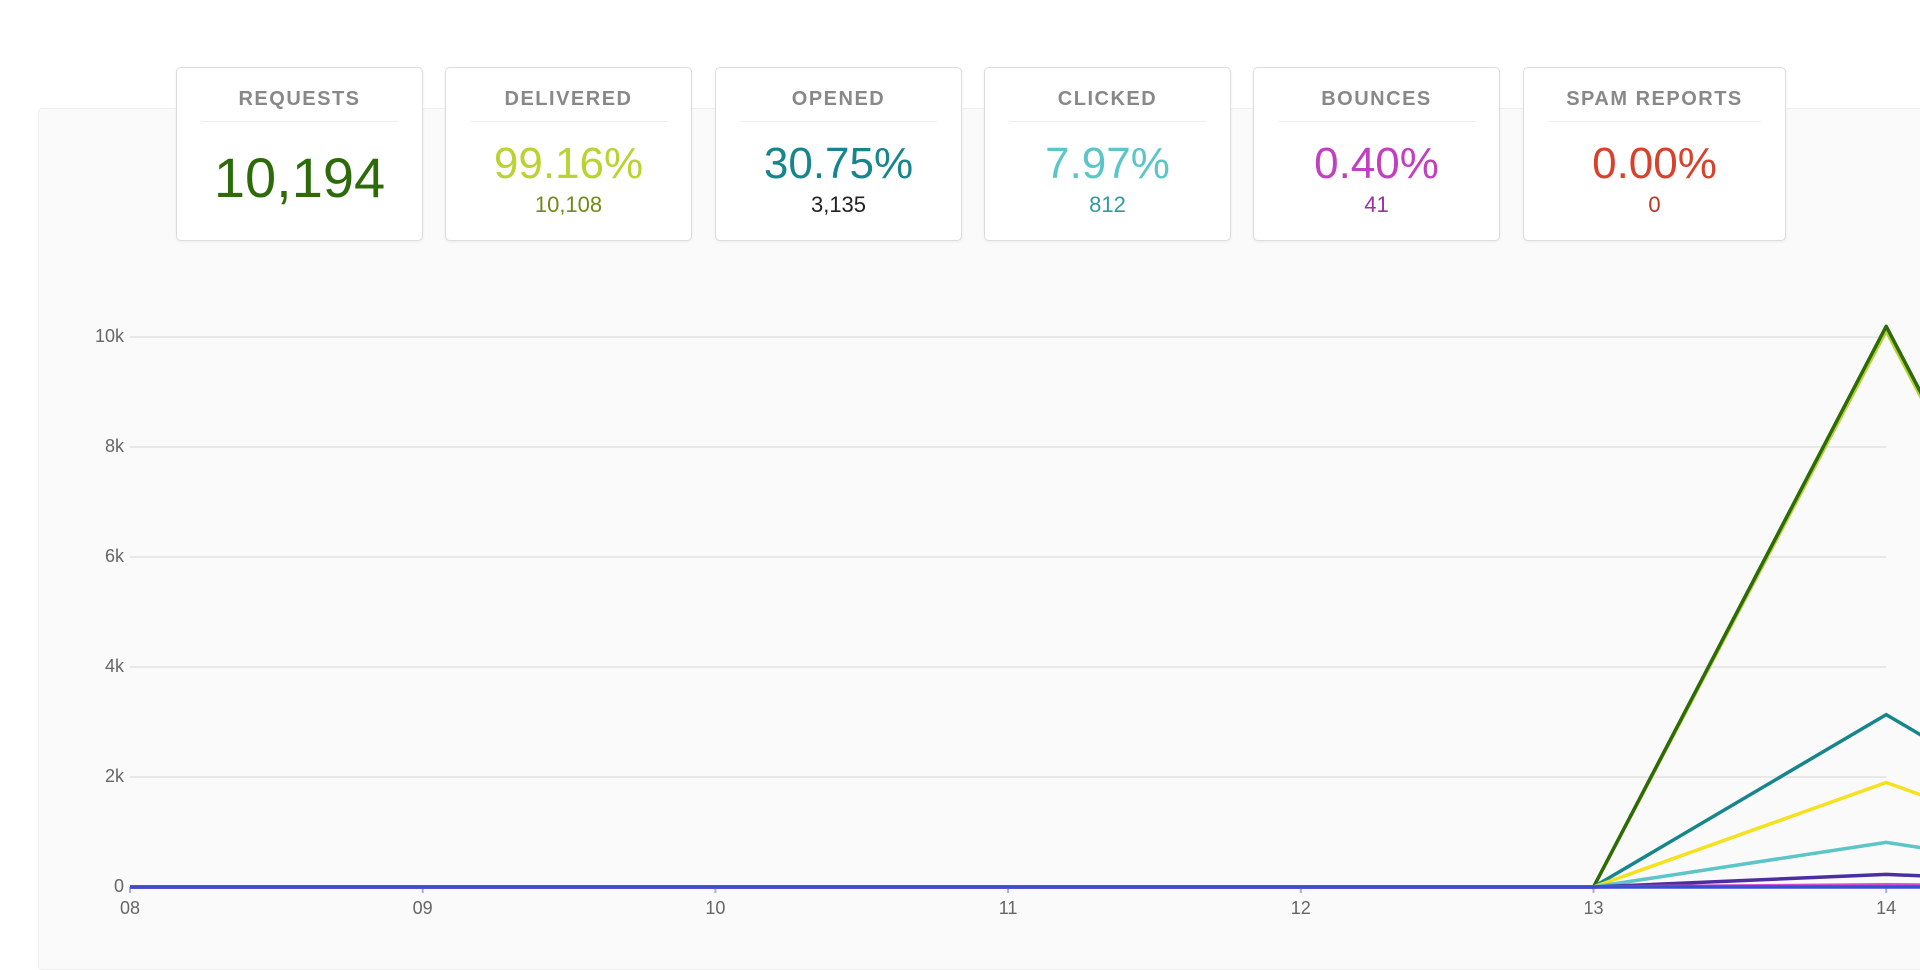 This screenshot has width=1920, height=970. Describe the element at coordinates (1593, 908) in the screenshot. I see `x-tick-label: 13` at that location.